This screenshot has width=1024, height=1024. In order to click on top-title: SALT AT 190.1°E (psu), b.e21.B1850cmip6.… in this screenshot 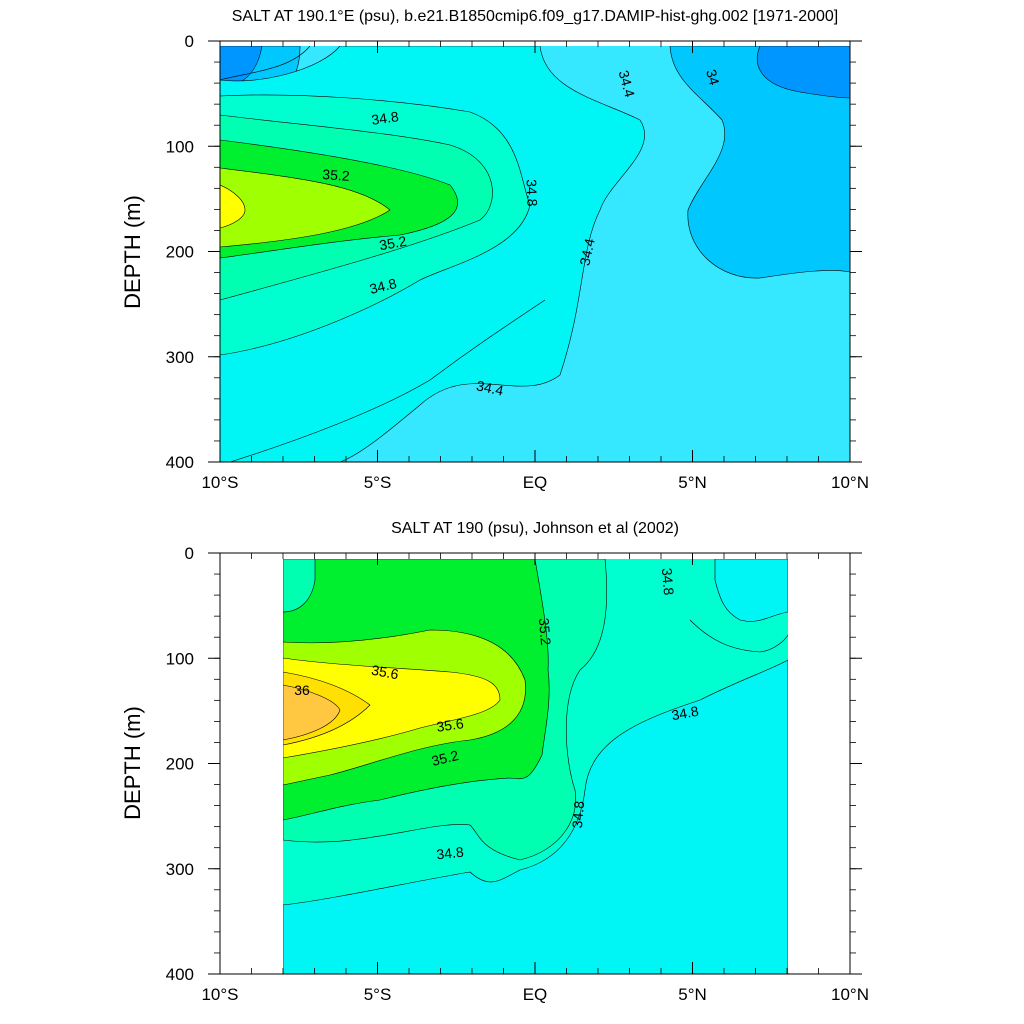, I will do `click(535, 16)`.